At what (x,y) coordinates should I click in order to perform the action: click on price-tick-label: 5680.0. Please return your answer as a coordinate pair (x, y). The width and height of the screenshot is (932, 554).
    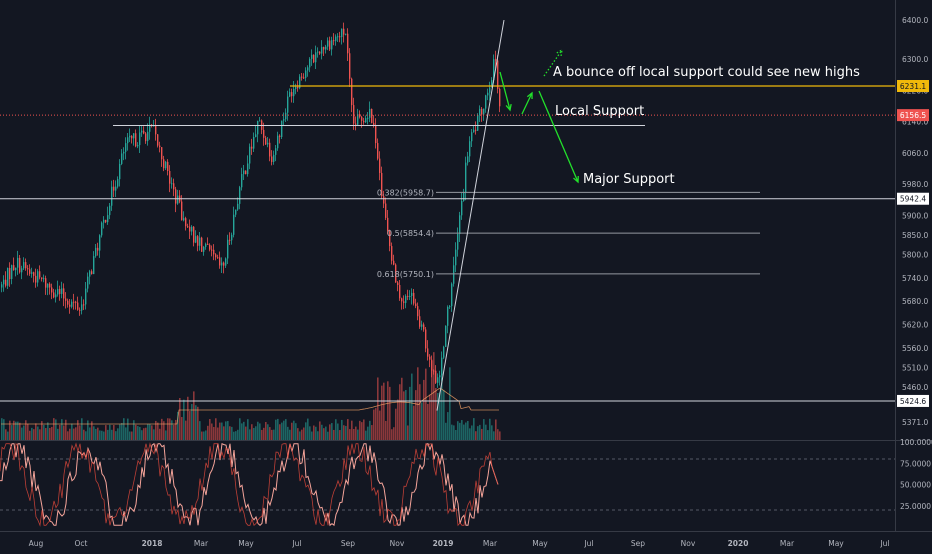
    Looking at the image, I should click on (915, 301).